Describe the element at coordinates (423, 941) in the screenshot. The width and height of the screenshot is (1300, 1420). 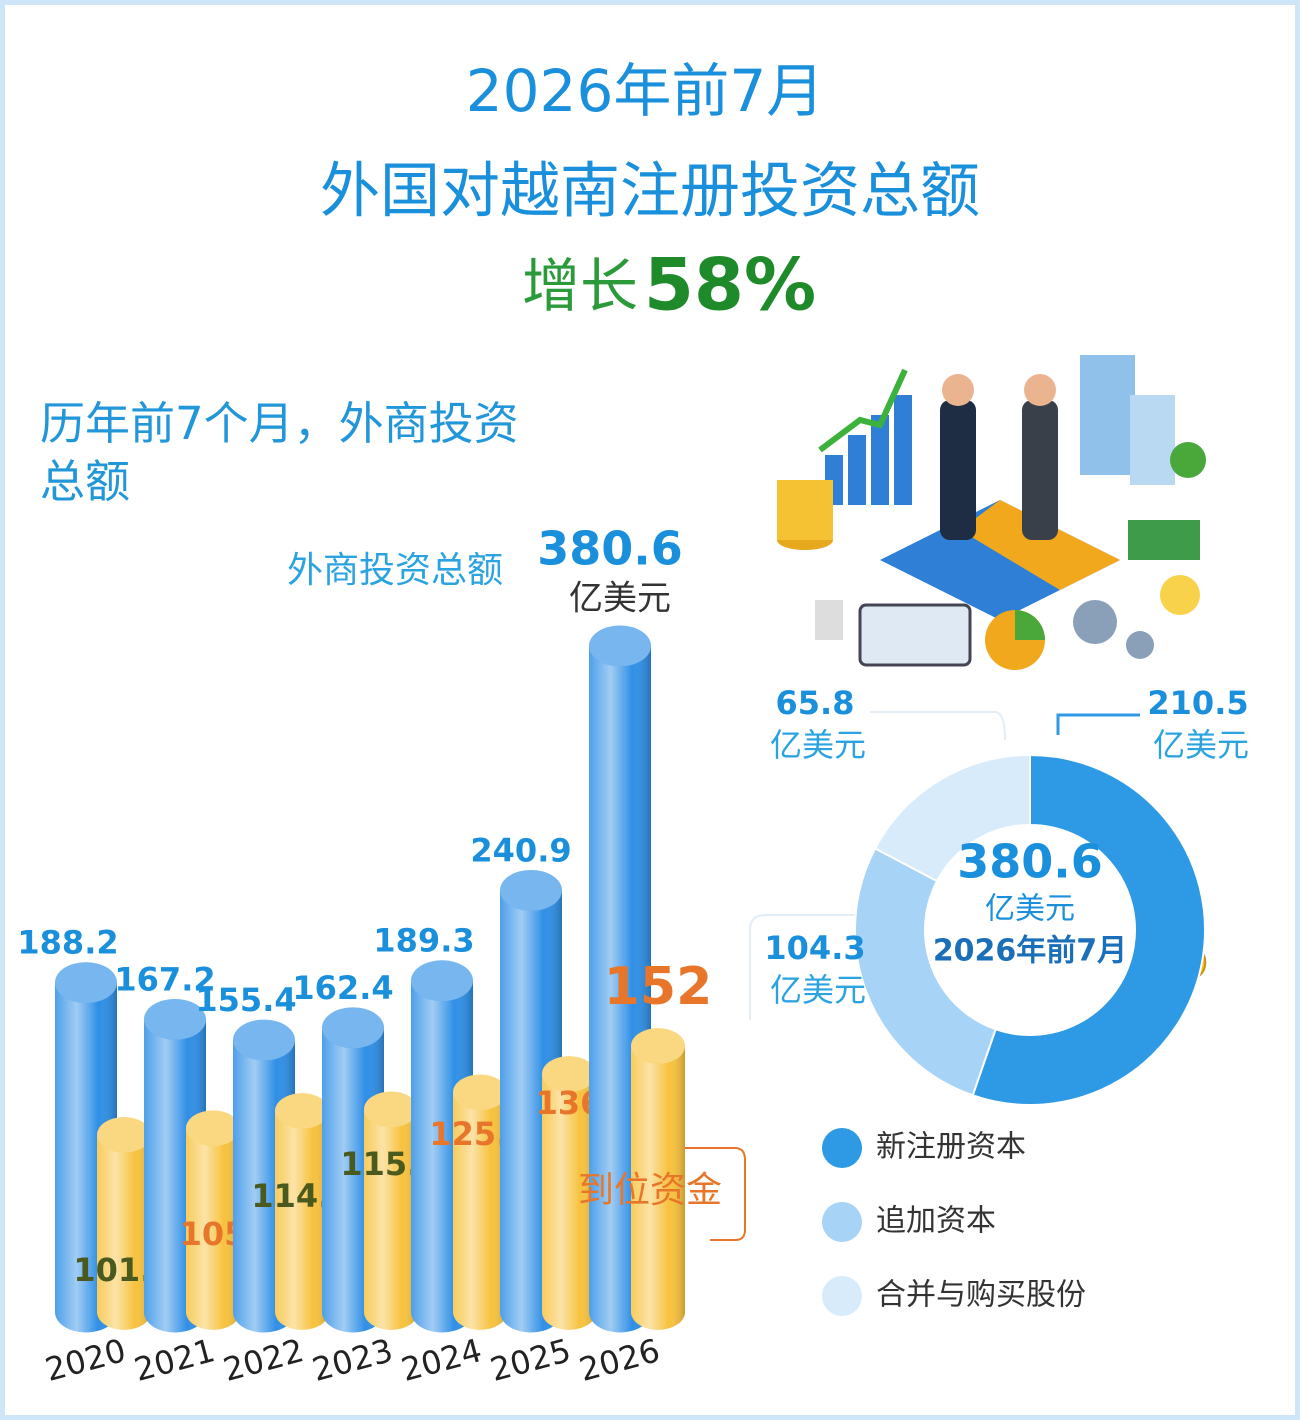
I see `value-label: 189.3` at that location.